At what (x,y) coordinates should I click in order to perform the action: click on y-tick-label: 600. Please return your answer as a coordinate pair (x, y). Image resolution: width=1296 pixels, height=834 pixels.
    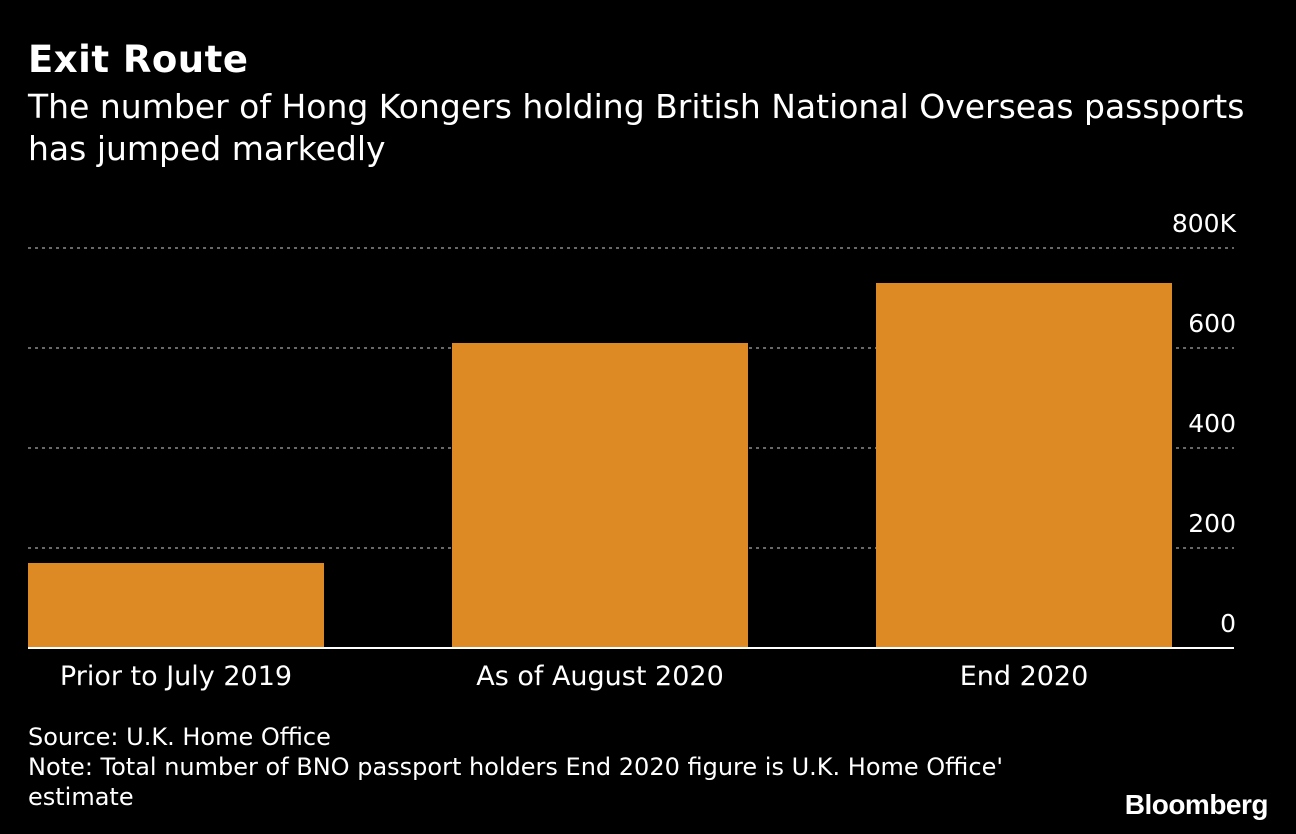
    Looking at the image, I should click on (1212, 323).